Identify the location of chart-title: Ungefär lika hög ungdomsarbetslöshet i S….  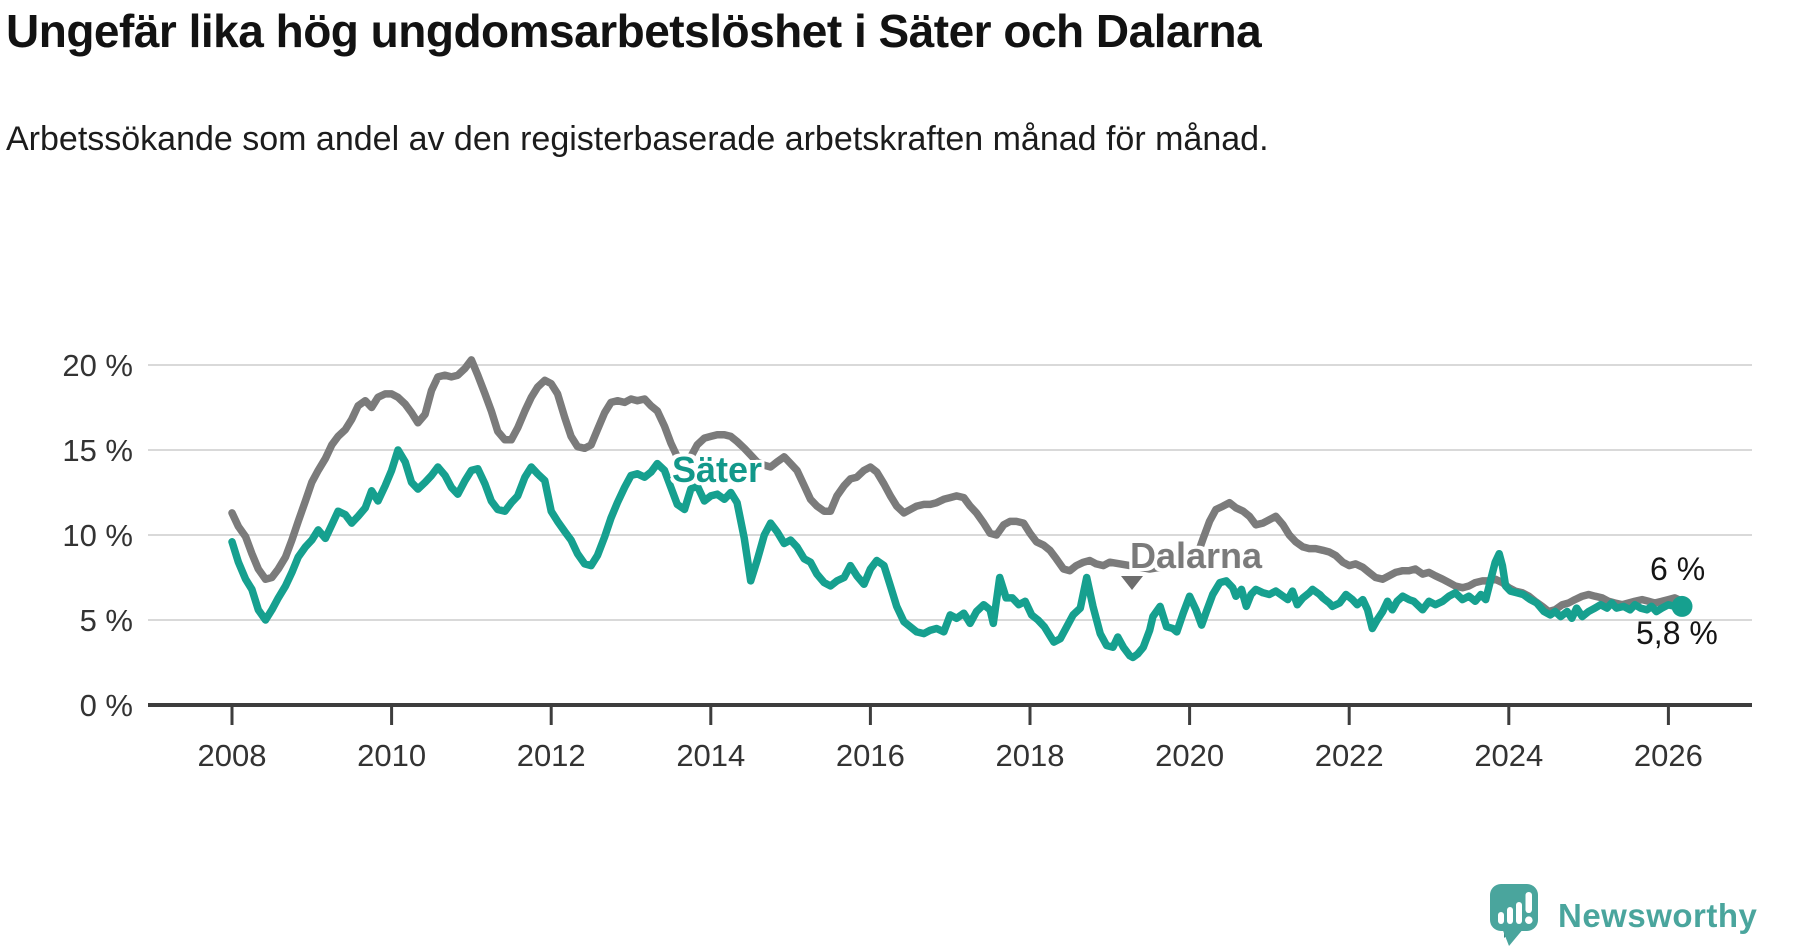
(634, 31).